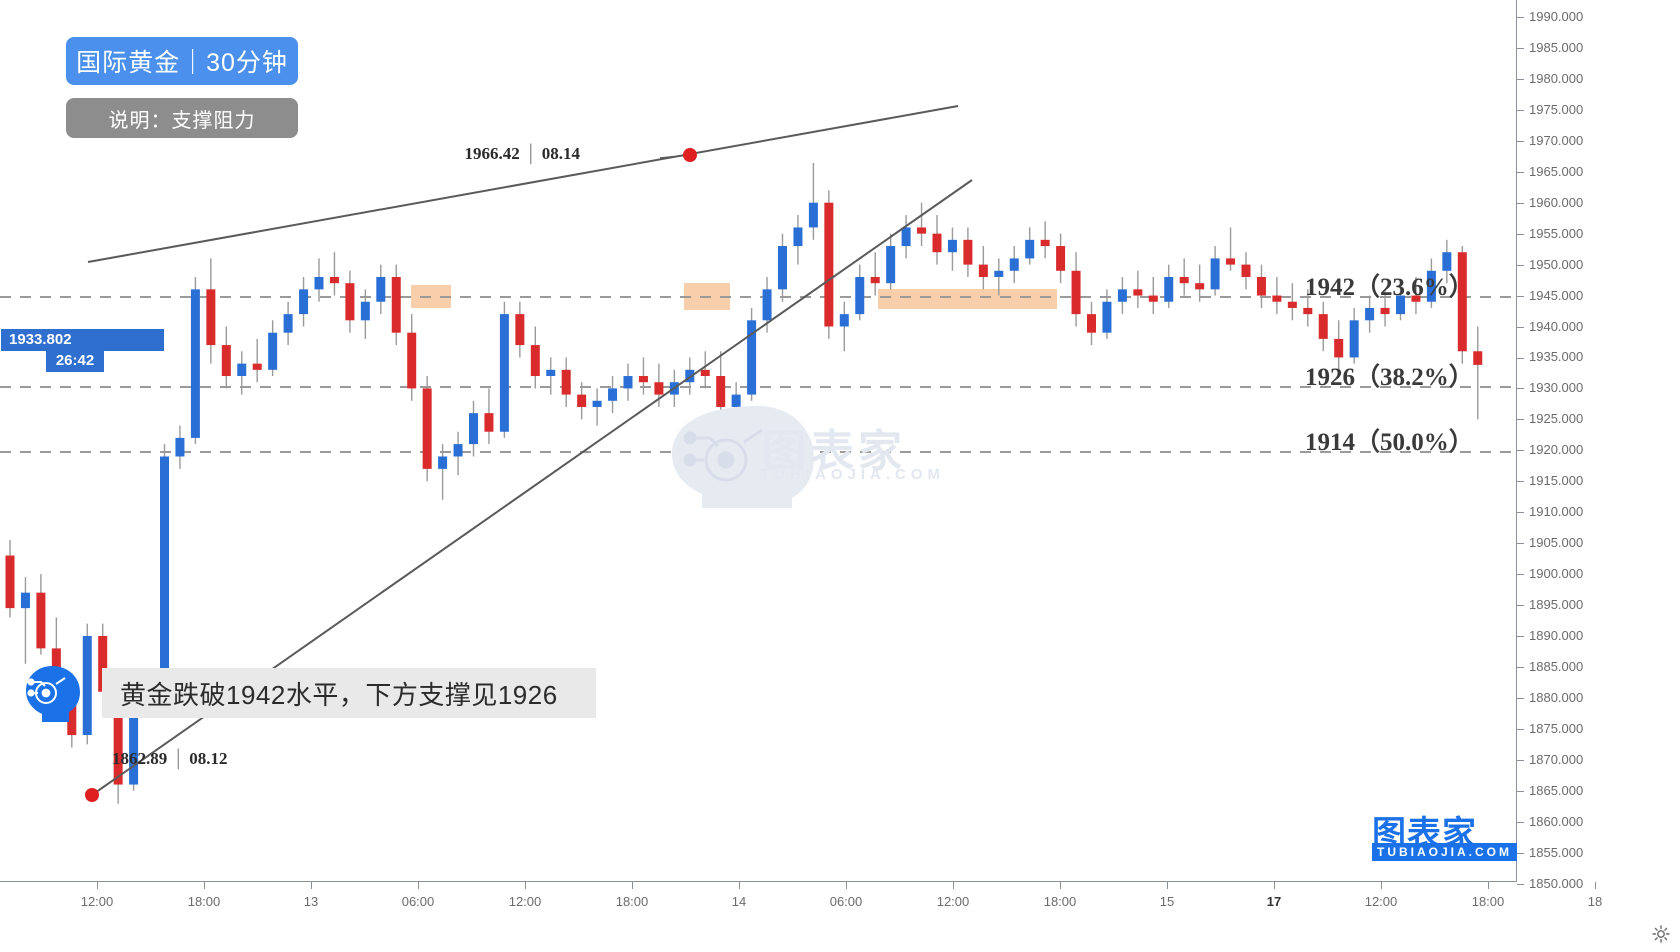 The width and height of the screenshot is (1680, 952). What do you see at coordinates (92, 795) in the screenshot?
I see `pivot-low-dot` at bounding box center [92, 795].